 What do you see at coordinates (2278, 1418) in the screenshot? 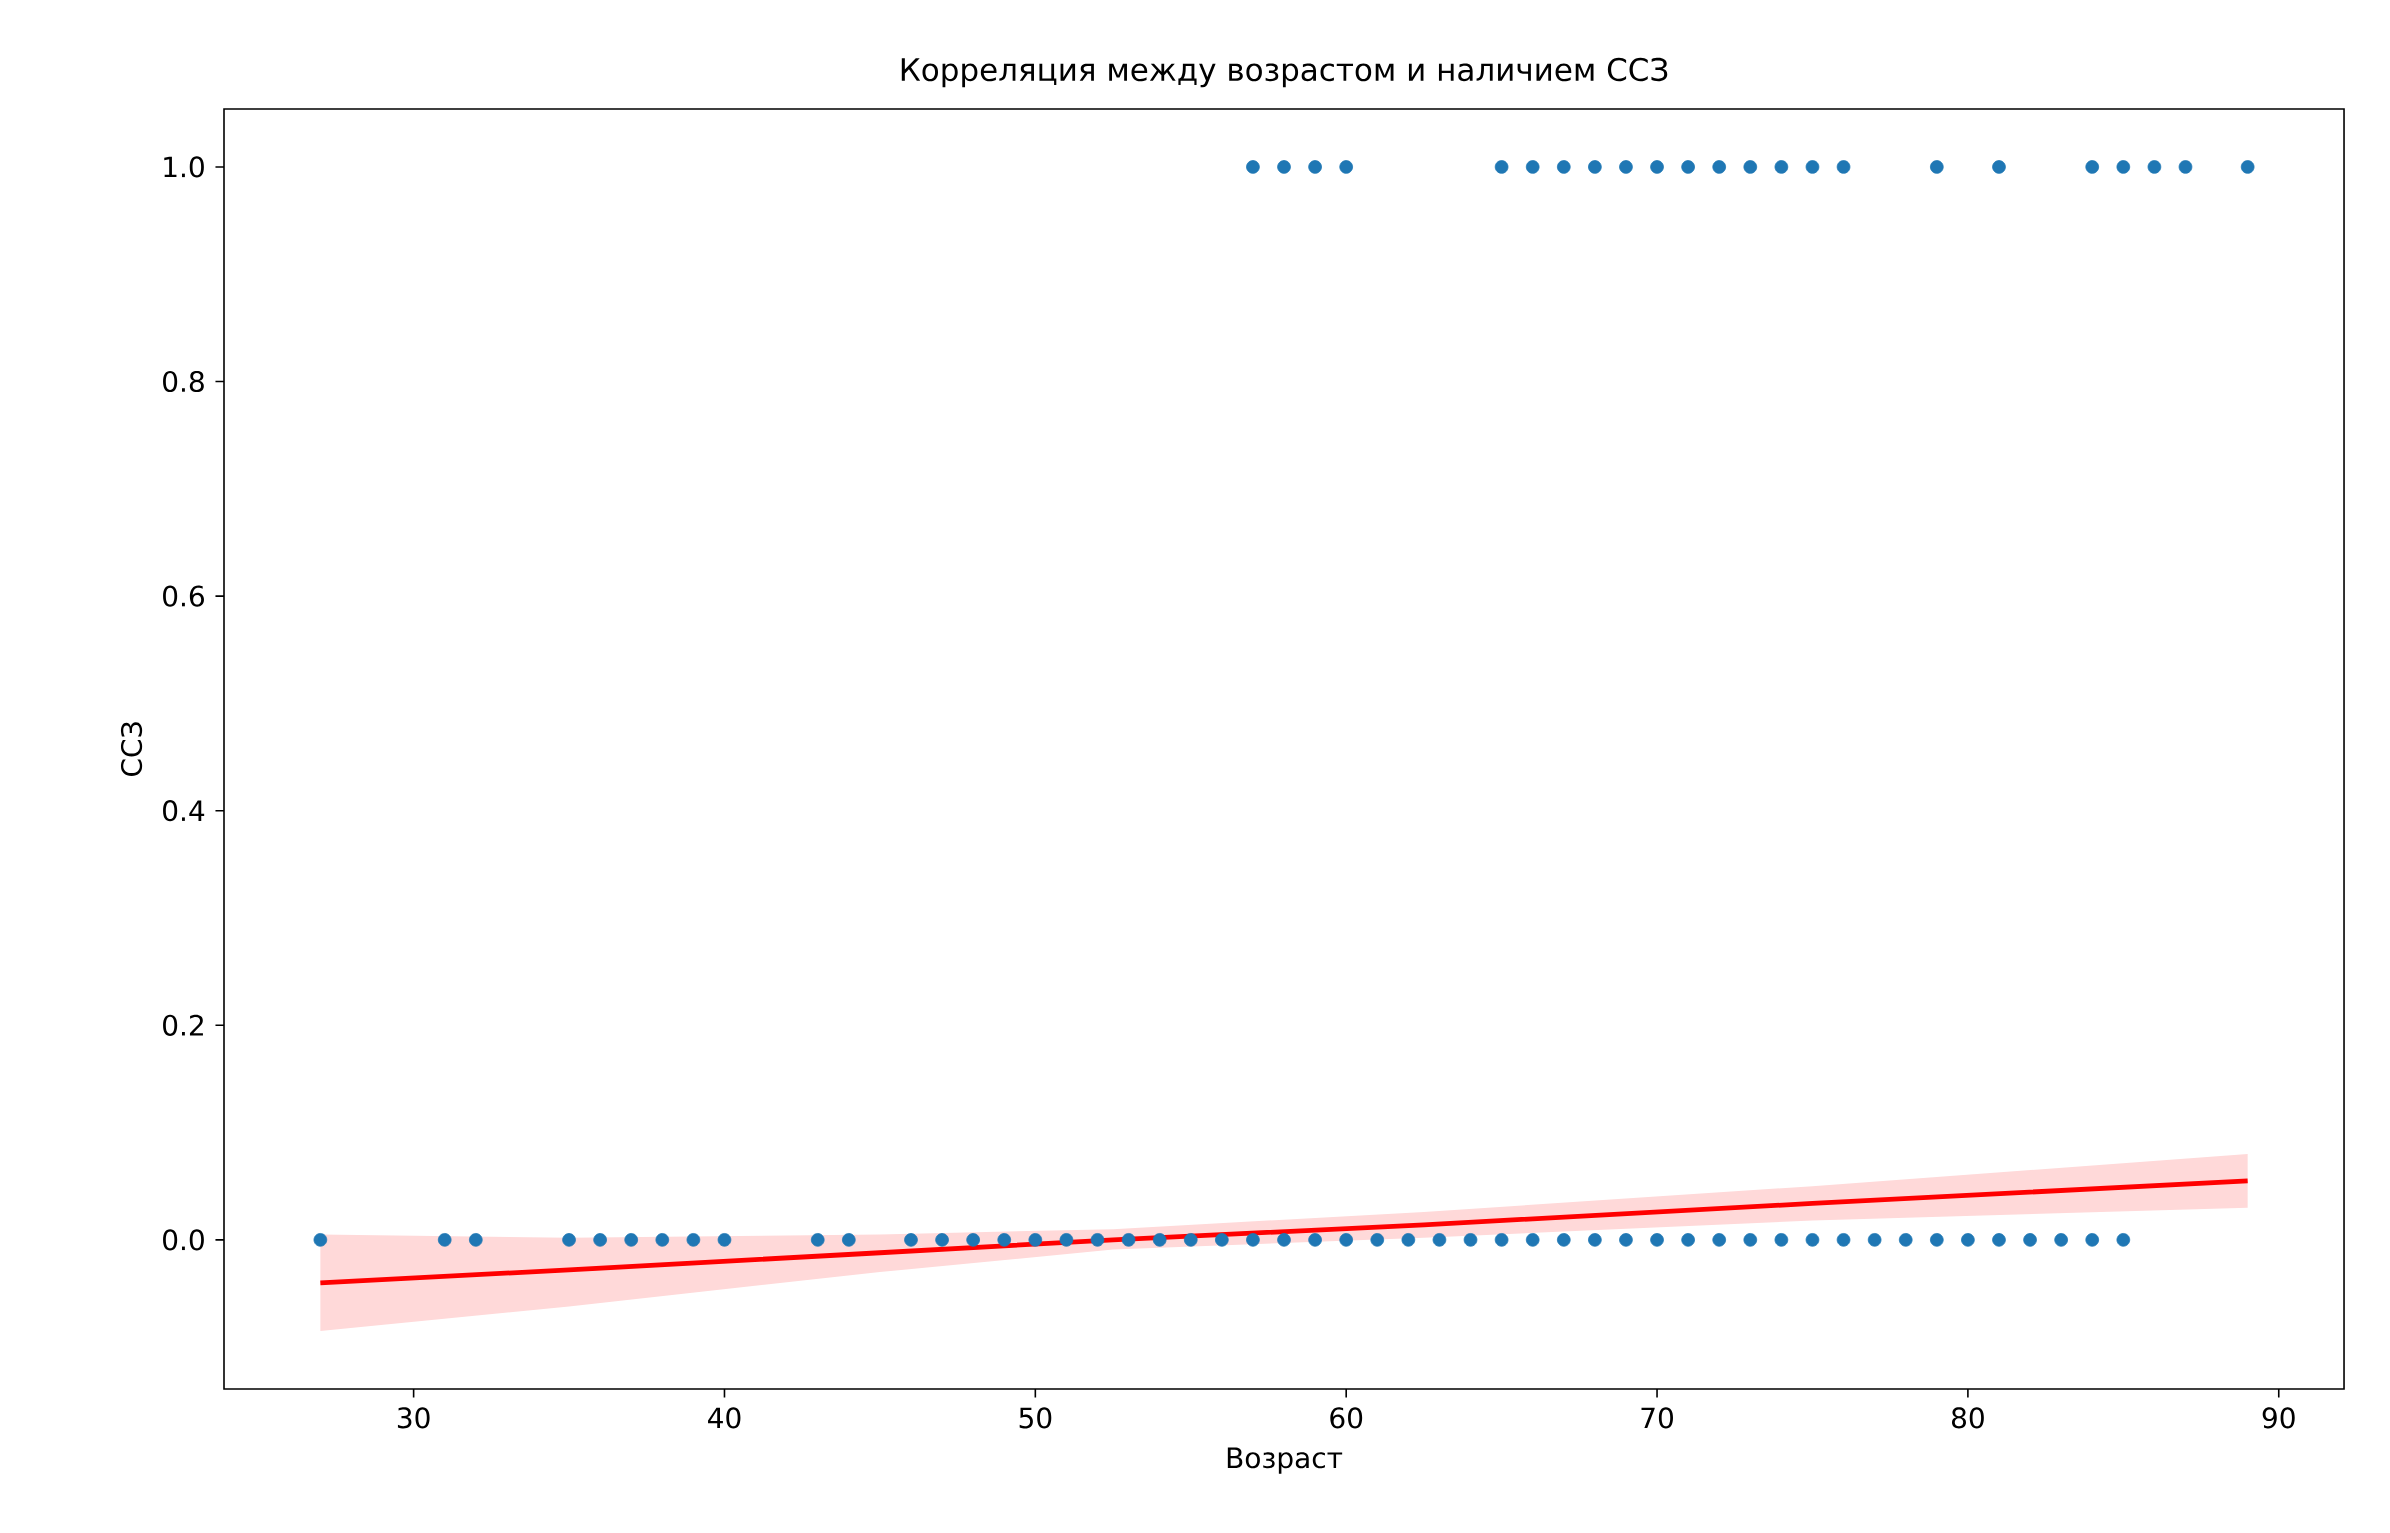
I see `x-tick-label: 90` at bounding box center [2278, 1418].